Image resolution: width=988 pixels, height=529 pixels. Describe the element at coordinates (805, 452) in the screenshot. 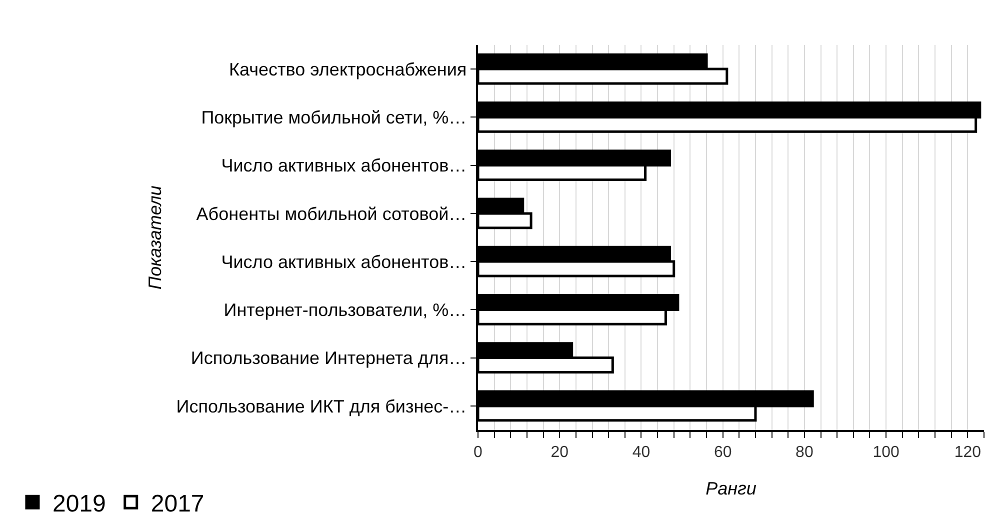

I see `x-tick-label: 80` at that location.